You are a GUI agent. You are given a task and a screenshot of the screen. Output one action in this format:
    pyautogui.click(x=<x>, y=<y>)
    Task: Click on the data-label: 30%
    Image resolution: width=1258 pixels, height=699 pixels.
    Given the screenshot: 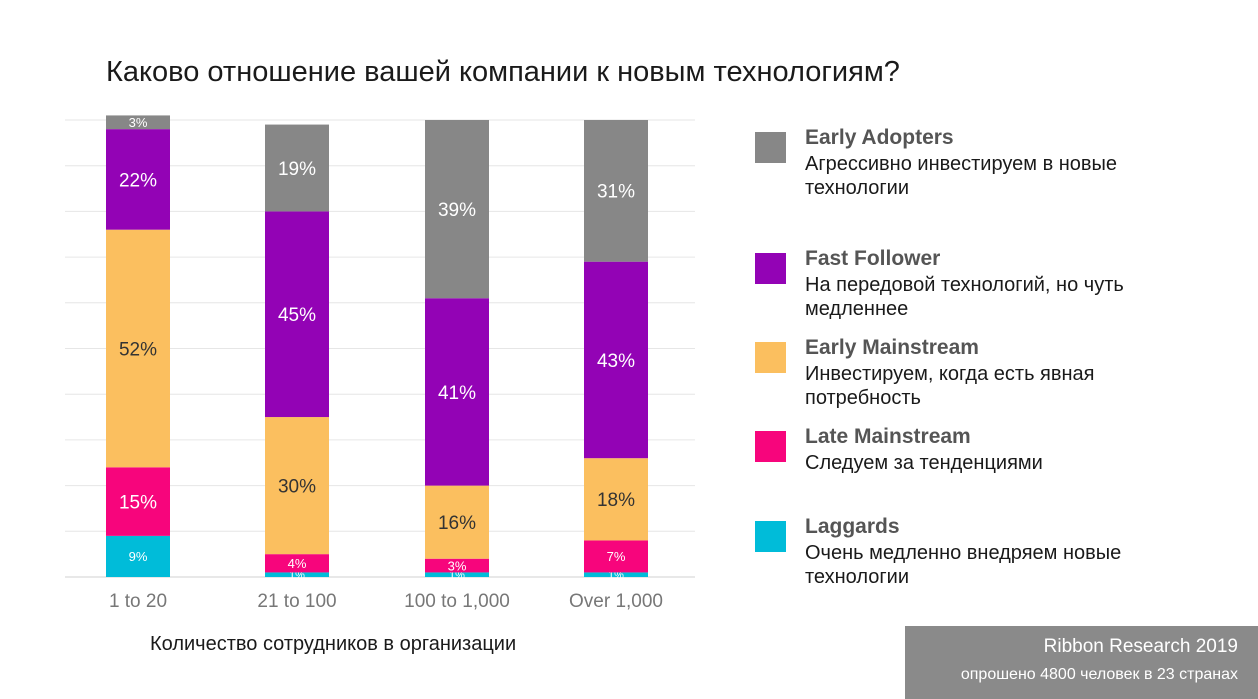 What is the action you would take?
    pyautogui.click(x=297, y=486)
    